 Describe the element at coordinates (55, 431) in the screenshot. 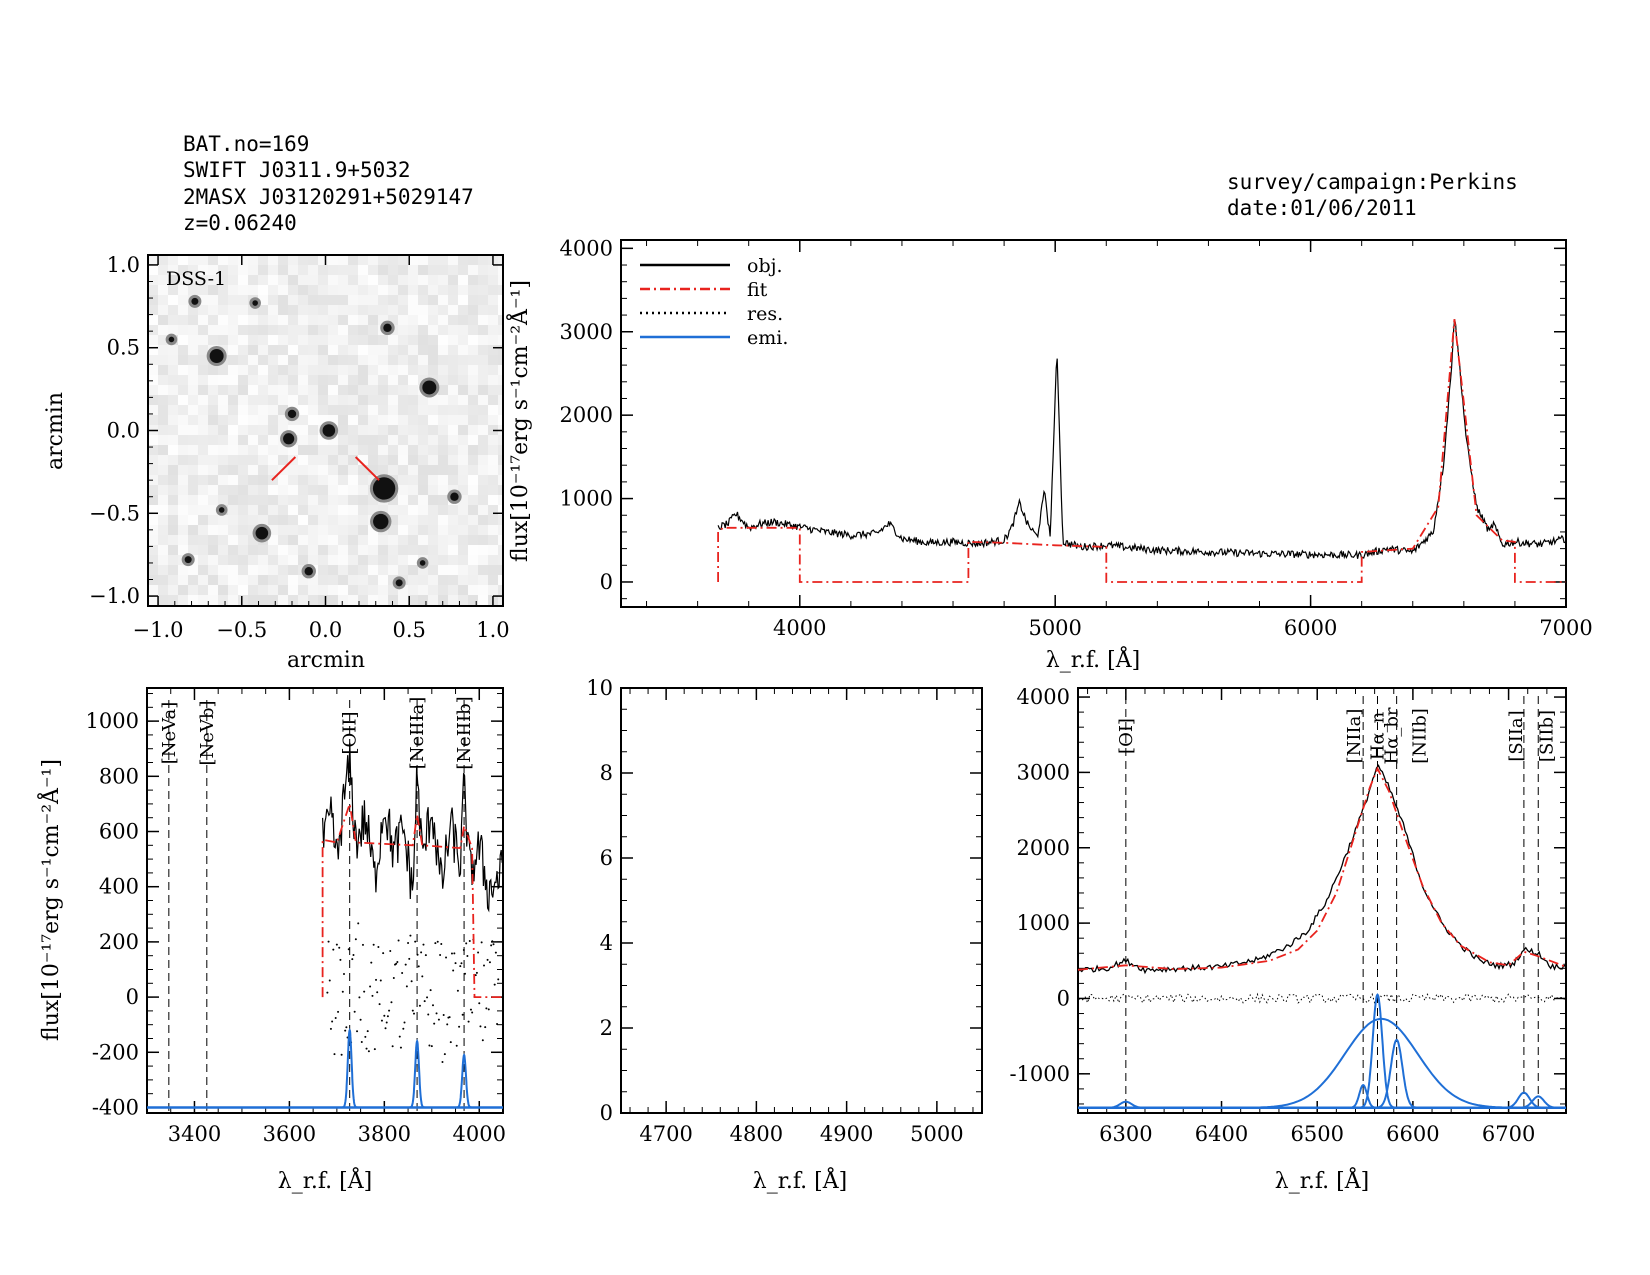

I see `y-axis-label: arcmin` at that location.